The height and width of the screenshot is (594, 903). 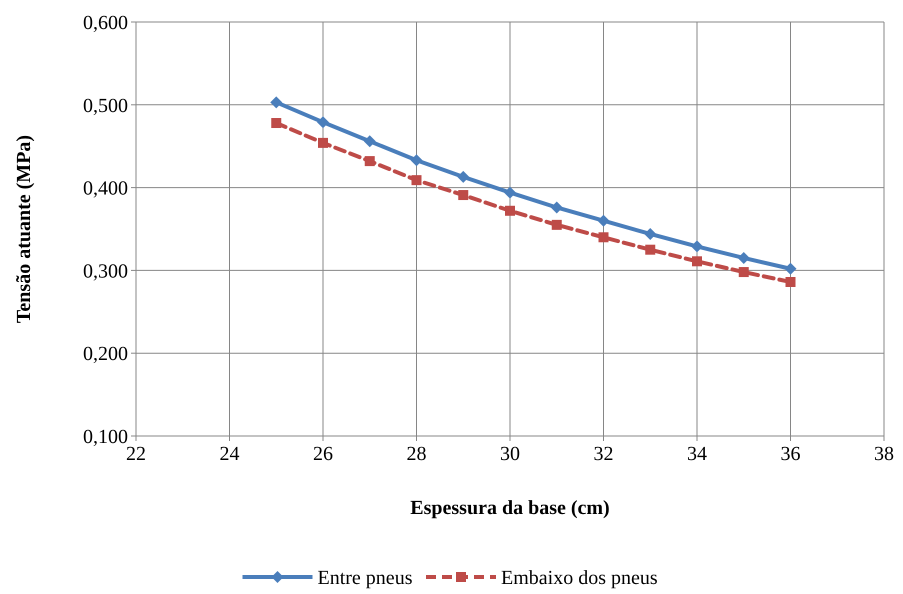 What do you see at coordinates (105, 105) in the screenshot?
I see `y-tick-label: 0,500` at bounding box center [105, 105].